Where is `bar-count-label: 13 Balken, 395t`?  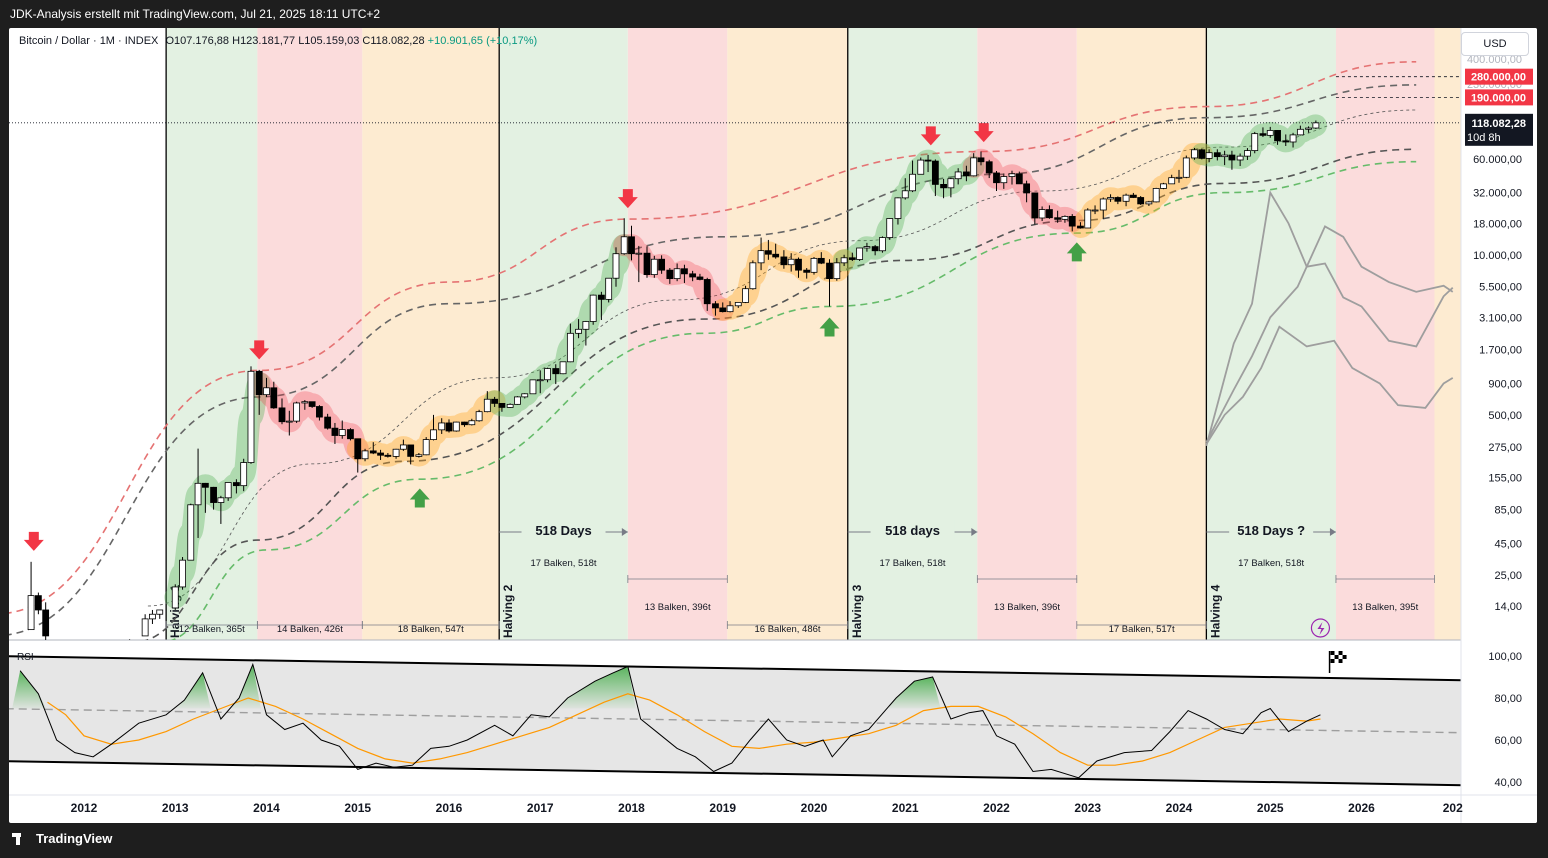
bar-count-label: 13 Balken, 395t is located at coordinates (1385, 607).